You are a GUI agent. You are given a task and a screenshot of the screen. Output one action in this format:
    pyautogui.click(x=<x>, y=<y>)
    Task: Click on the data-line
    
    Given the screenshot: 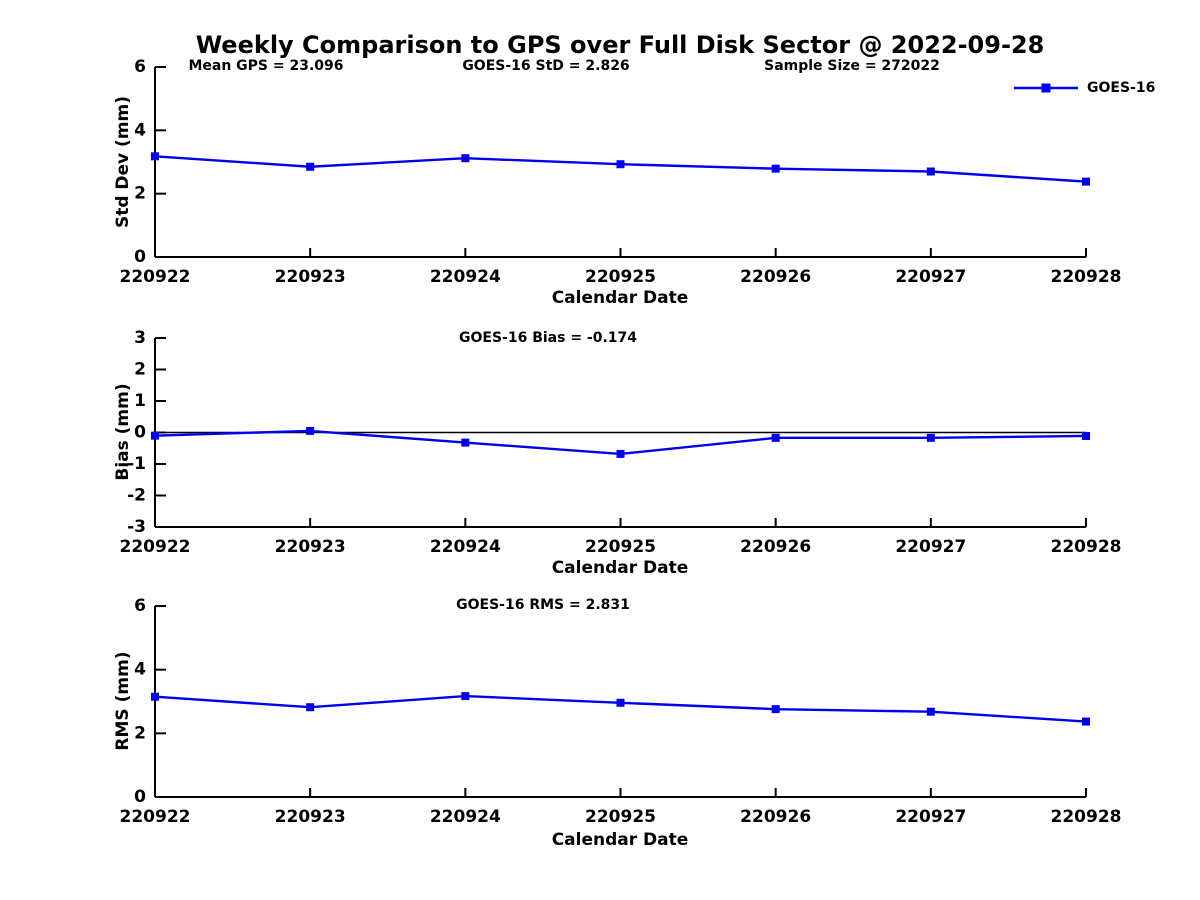 What is the action you would take?
    pyautogui.click(x=620, y=169)
    